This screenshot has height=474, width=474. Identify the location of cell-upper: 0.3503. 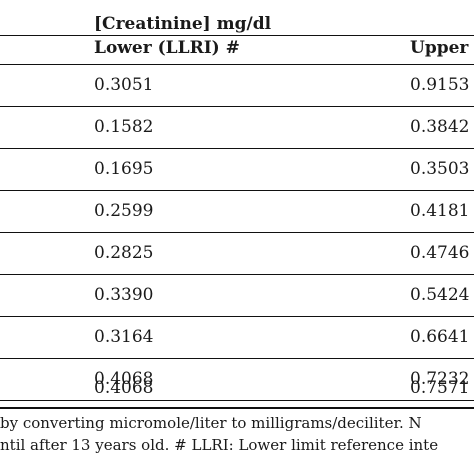
(440, 169).